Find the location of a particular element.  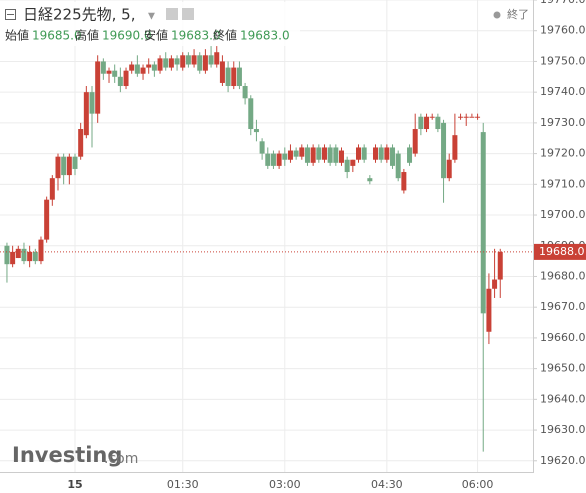

x-tick-label: 06:00 is located at coordinates (478, 484).